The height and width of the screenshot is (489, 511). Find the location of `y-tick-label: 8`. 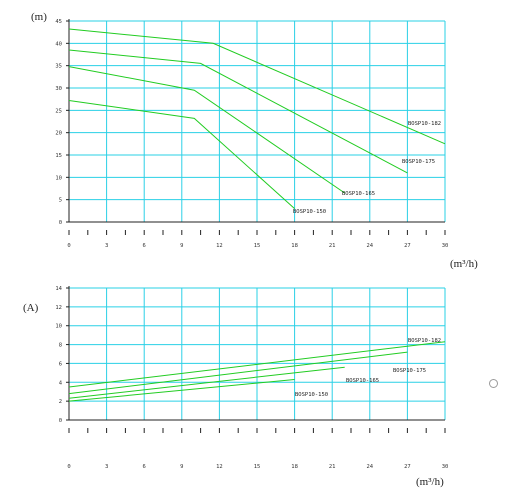

y-tick-label: 8 is located at coordinates (60, 346).